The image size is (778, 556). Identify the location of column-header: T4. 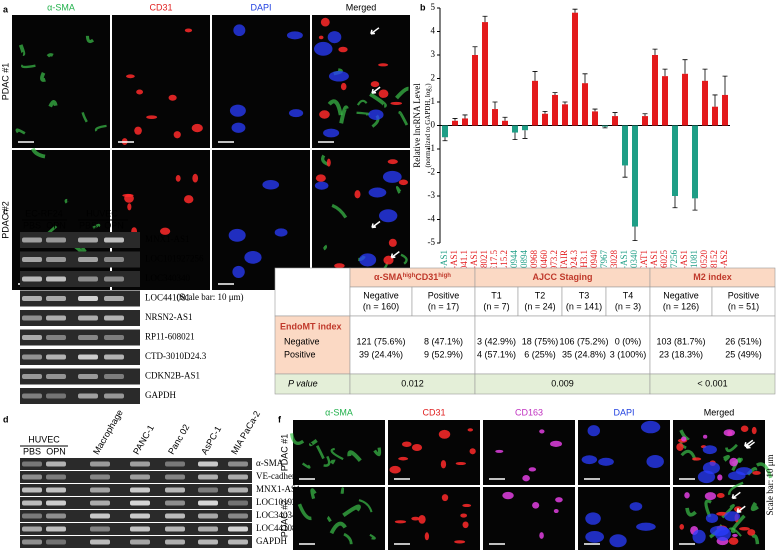
(628, 295).